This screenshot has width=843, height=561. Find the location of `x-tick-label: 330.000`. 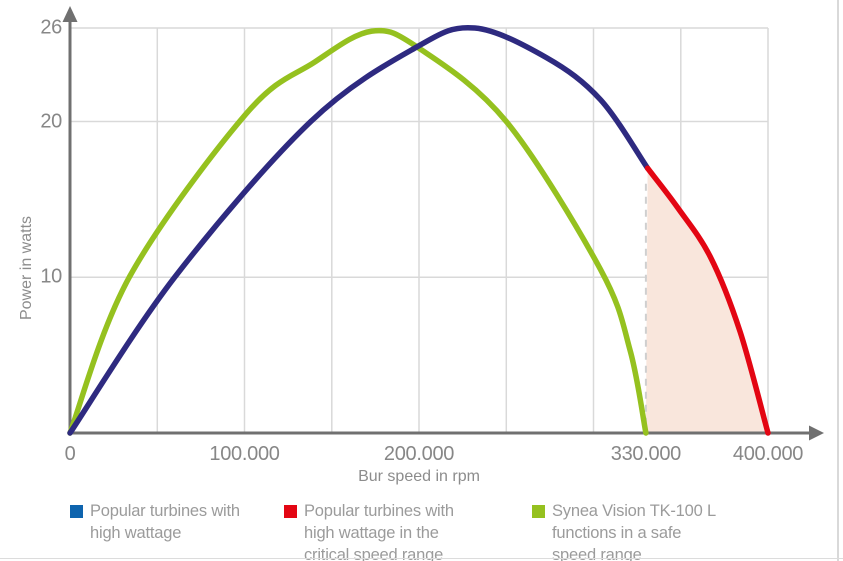

x-tick-label: 330.000 is located at coordinates (646, 454).